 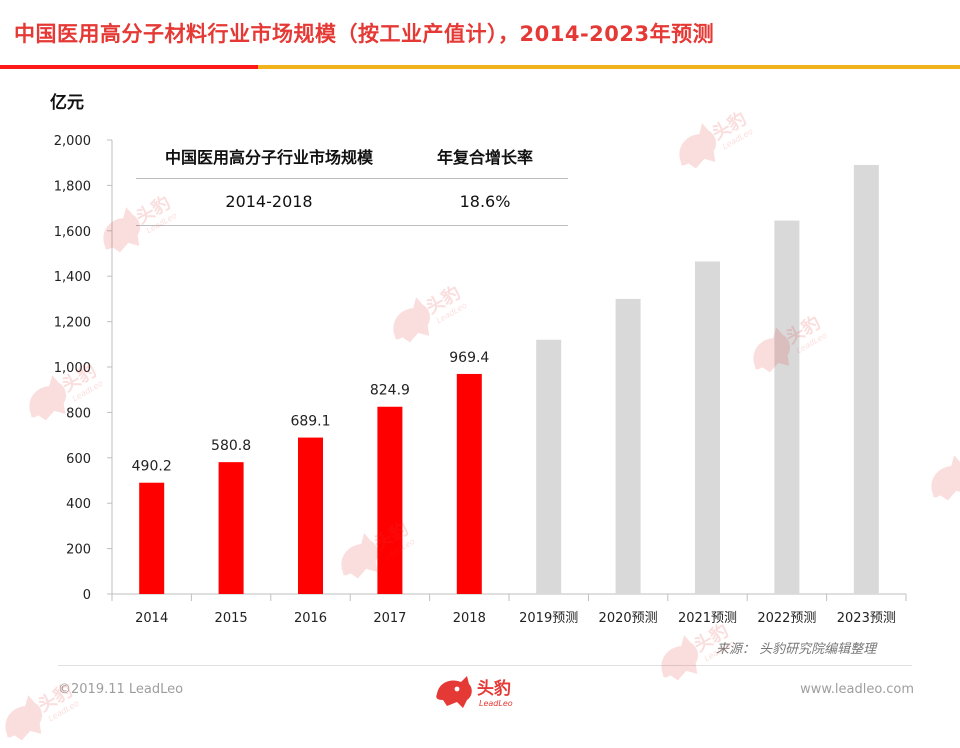 What do you see at coordinates (72, 368) in the screenshot?
I see `y-tick-label: 1,000` at bounding box center [72, 368].